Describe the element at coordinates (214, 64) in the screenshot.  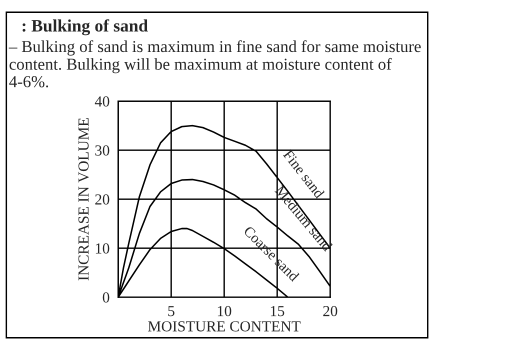
I see `chart-subtitle: – Bulking of sand is maximum in fine sand for same moisture content. Bulking will be maximum at moisture content of 4-6%.` at that location.